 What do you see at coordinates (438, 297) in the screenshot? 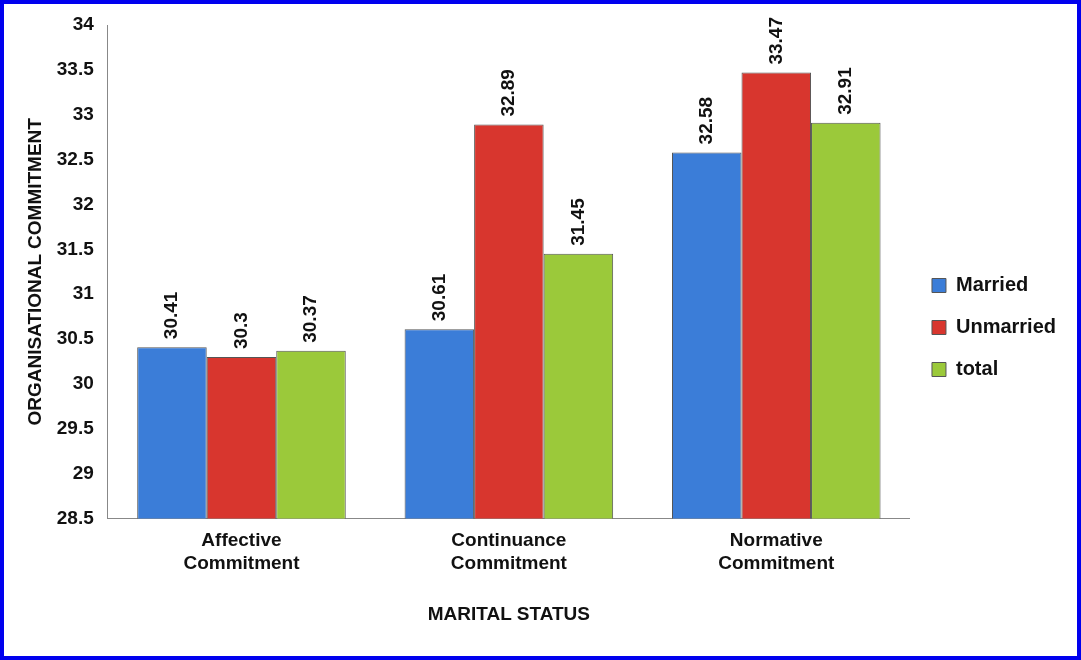
I see `data-label: 30.61` at bounding box center [438, 297].